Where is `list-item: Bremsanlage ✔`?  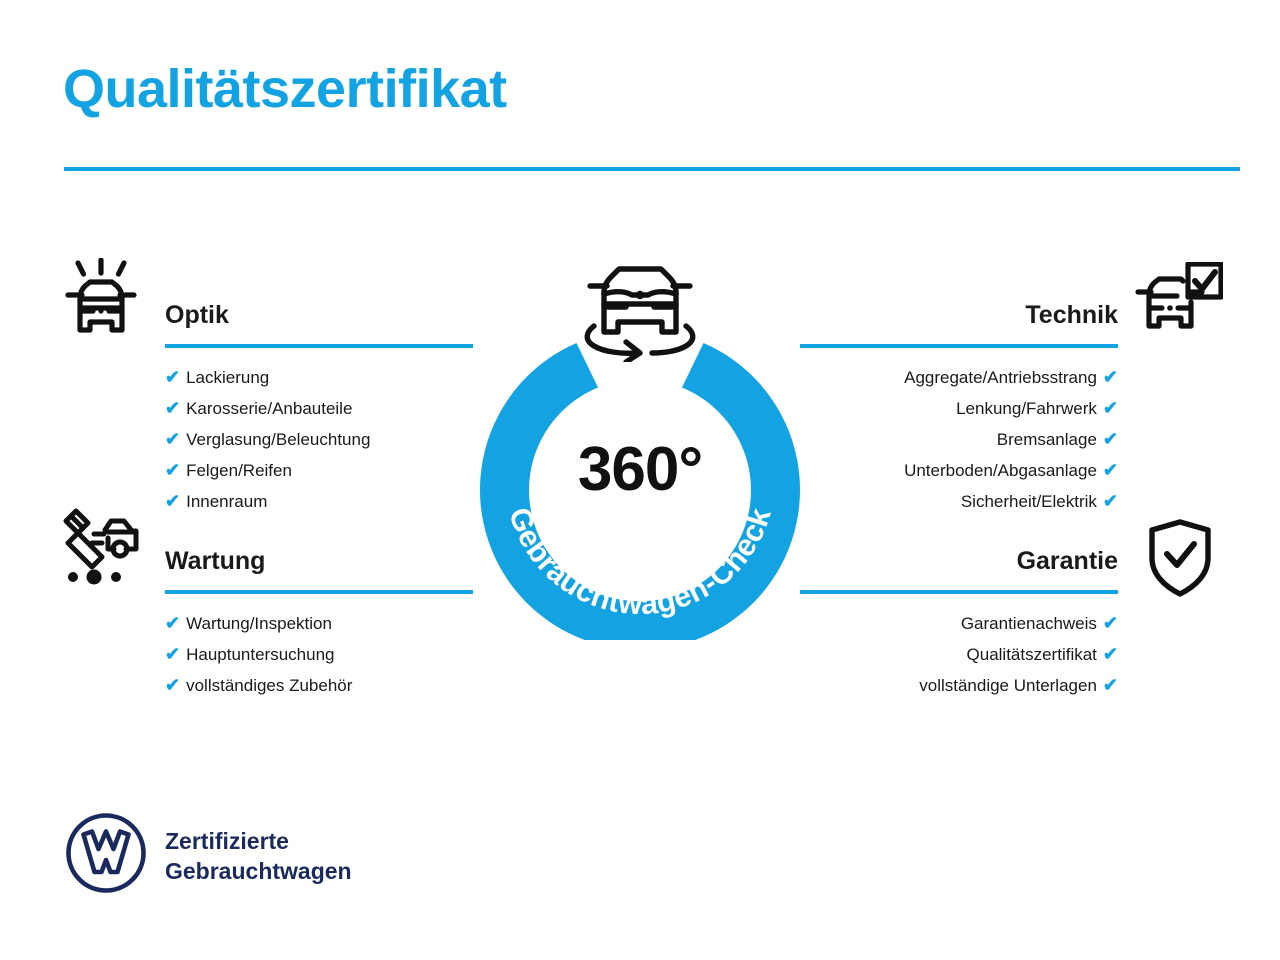
list-item: Bremsanlage ✔ is located at coordinates (959, 439).